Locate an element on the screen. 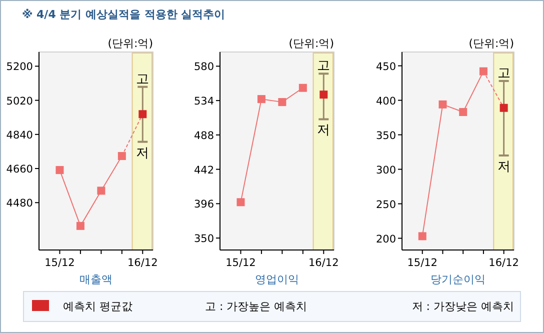  y-tick-label: 4480 is located at coordinates (19, 204).